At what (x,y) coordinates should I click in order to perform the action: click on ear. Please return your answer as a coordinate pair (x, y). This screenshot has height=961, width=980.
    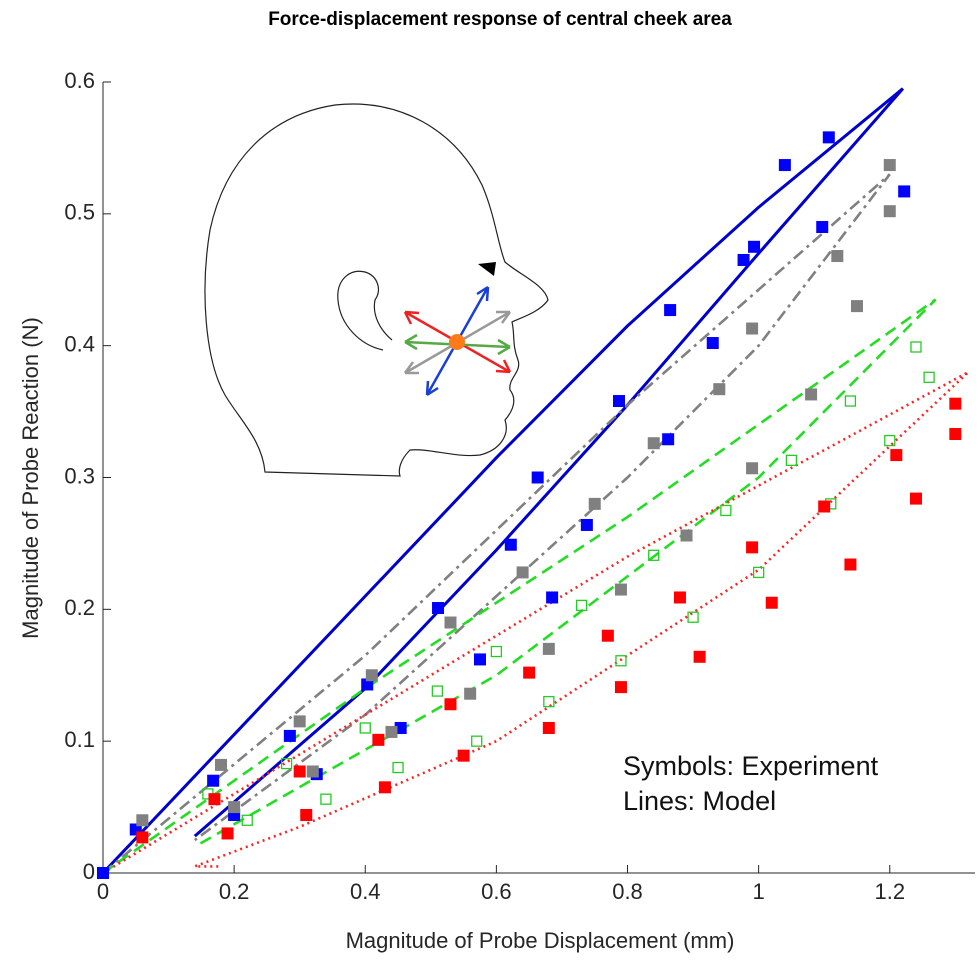
    Looking at the image, I should click on (365, 310).